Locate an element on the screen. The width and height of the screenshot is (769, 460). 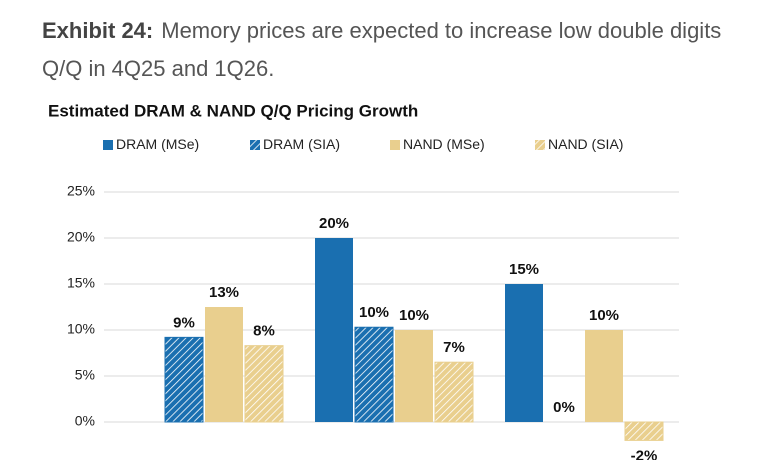
legend-label: DRAM (MSe) is located at coordinates (157, 144).